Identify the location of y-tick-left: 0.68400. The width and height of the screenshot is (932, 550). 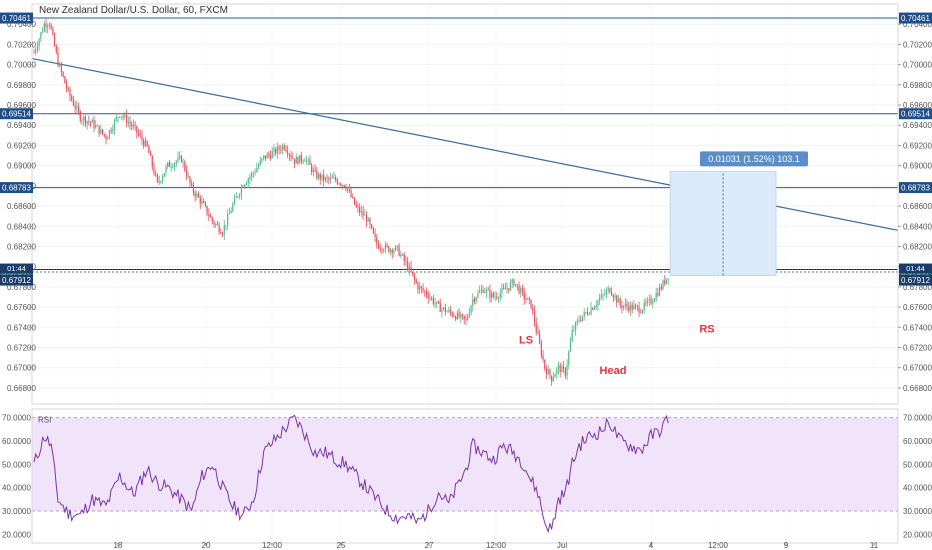
(21, 226).